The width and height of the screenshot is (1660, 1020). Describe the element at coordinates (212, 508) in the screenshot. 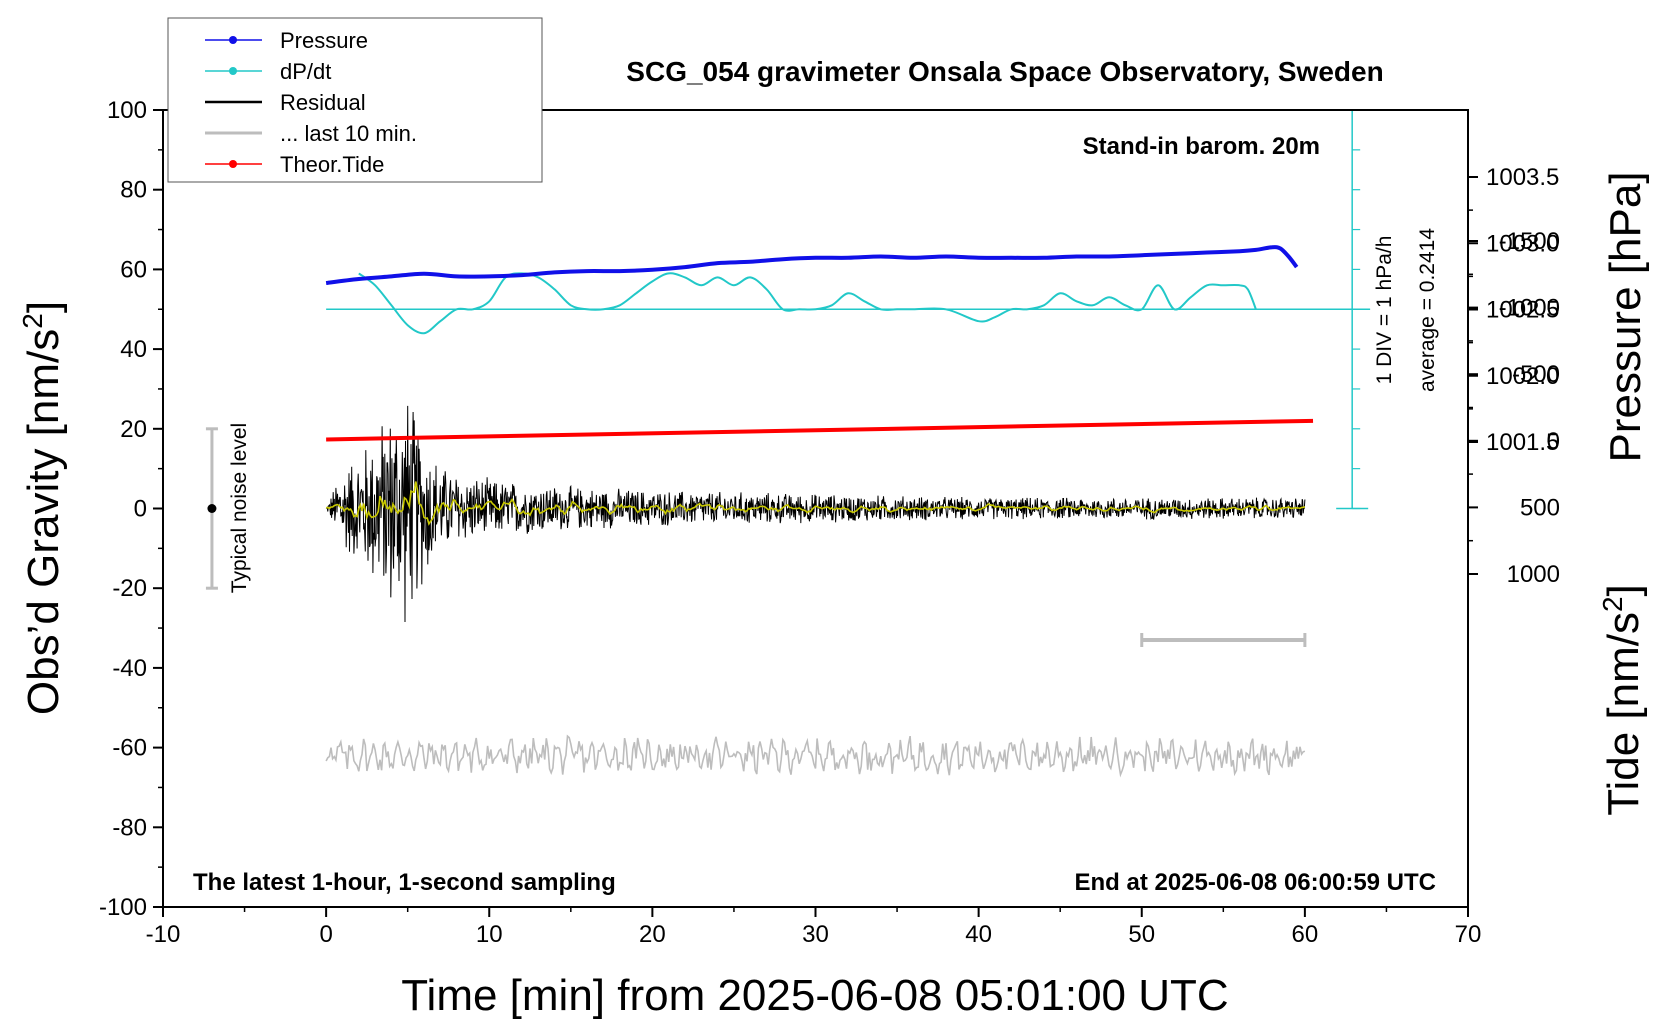

I see `noise-level-center-dot` at that location.